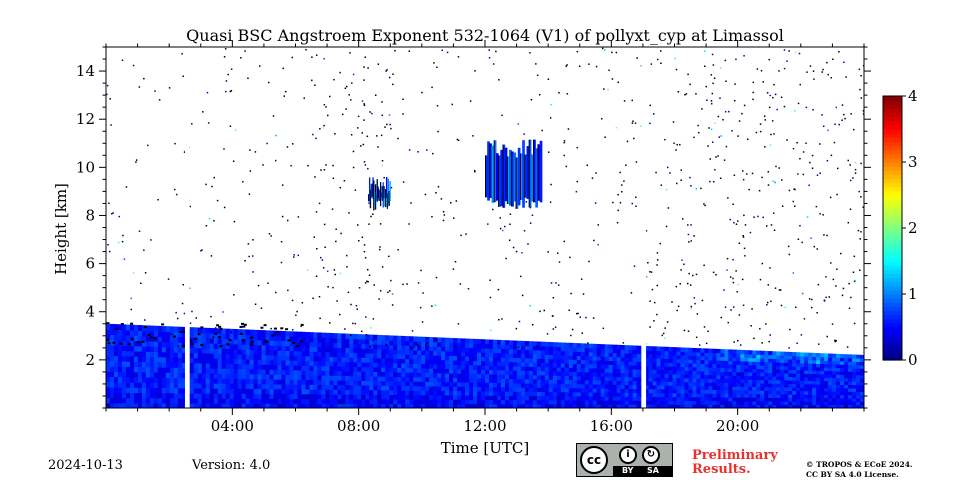 Image resolution: width=960 pixels, height=480 pixels. Describe the element at coordinates (892, 321) in the screenshot. I see `colorbar-segment` at that location.